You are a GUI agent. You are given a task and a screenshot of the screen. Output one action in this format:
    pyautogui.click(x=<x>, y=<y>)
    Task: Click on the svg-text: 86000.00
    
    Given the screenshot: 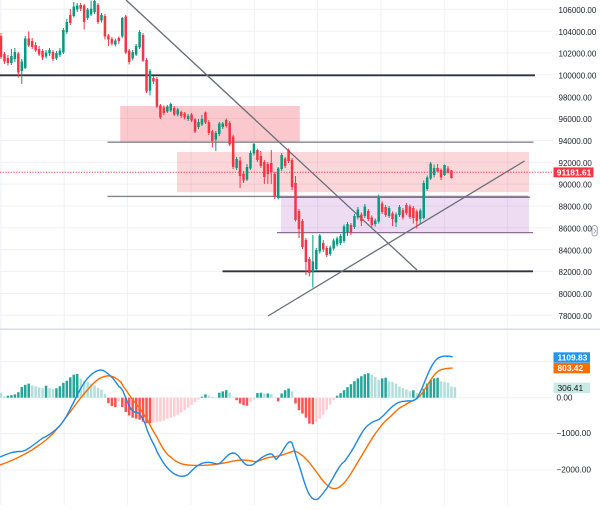 What is the action you would take?
    pyautogui.click(x=576, y=228)
    